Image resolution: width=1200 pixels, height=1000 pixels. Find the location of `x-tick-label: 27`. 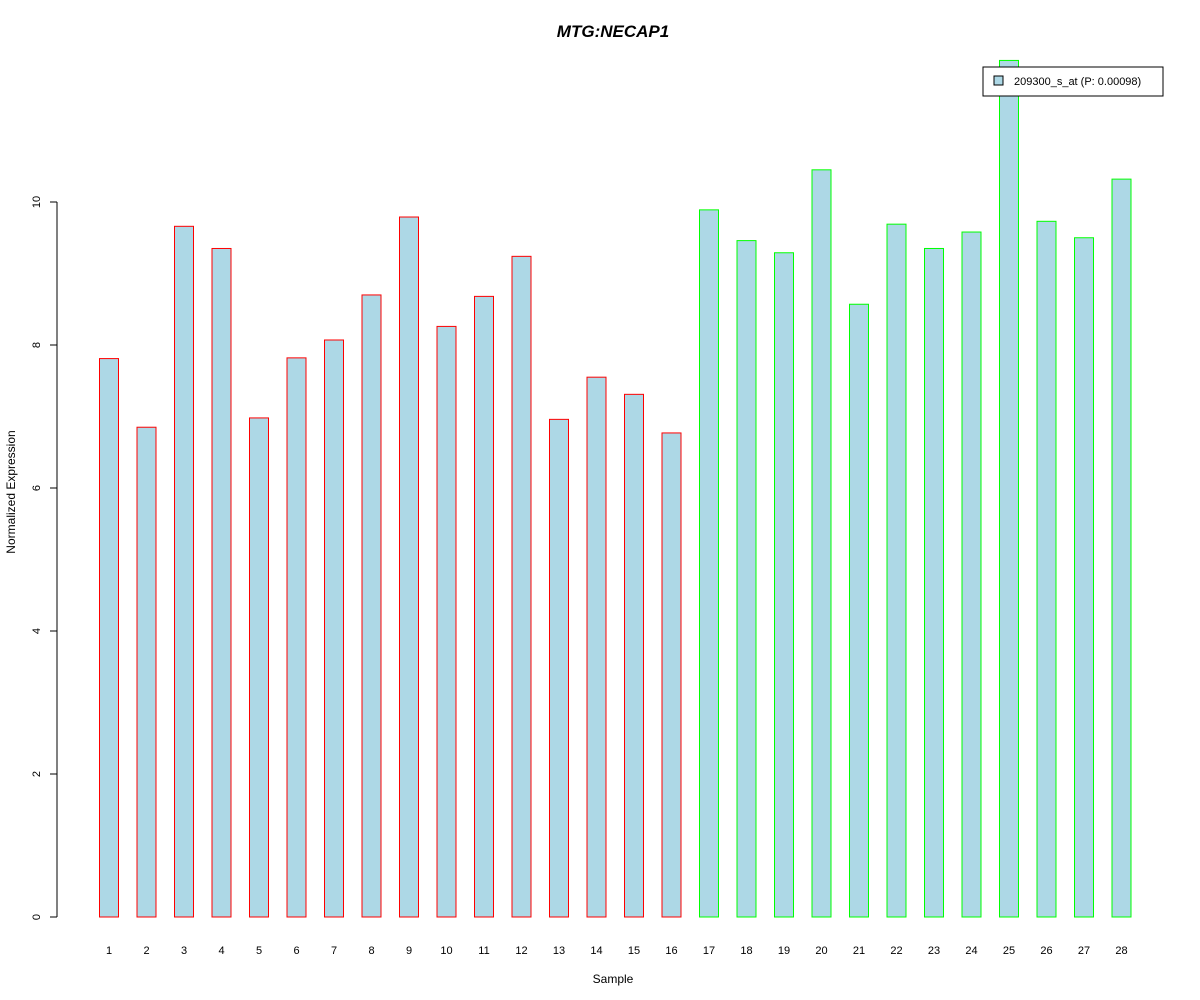

x-tick-label: 27 is located at coordinates (1084, 951).